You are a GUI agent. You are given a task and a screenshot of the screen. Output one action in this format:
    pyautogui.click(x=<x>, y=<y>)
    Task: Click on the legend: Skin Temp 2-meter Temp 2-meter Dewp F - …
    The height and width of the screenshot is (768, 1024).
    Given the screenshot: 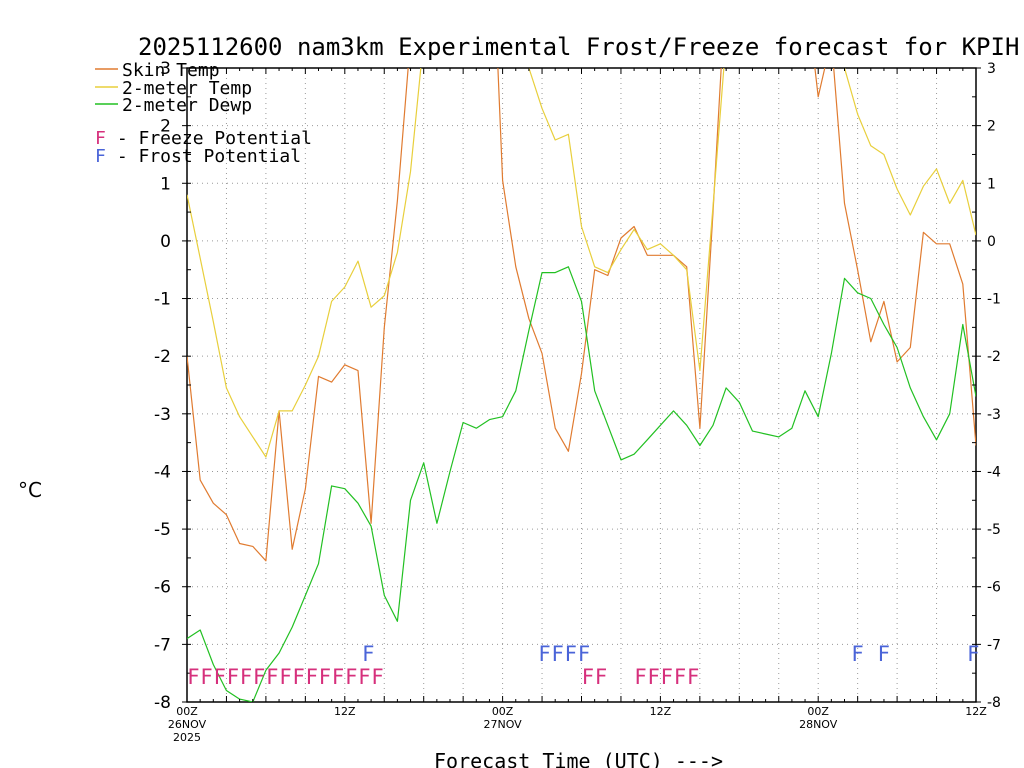 What is the action you would take?
    pyautogui.click(x=203, y=113)
    